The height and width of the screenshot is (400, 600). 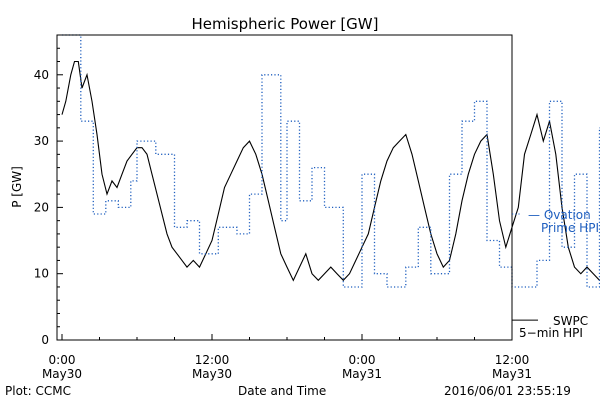 What do you see at coordinates (285, 24) in the screenshot?
I see `chart-title: Hemispheric Power [GW]` at bounding box center [285, 24].